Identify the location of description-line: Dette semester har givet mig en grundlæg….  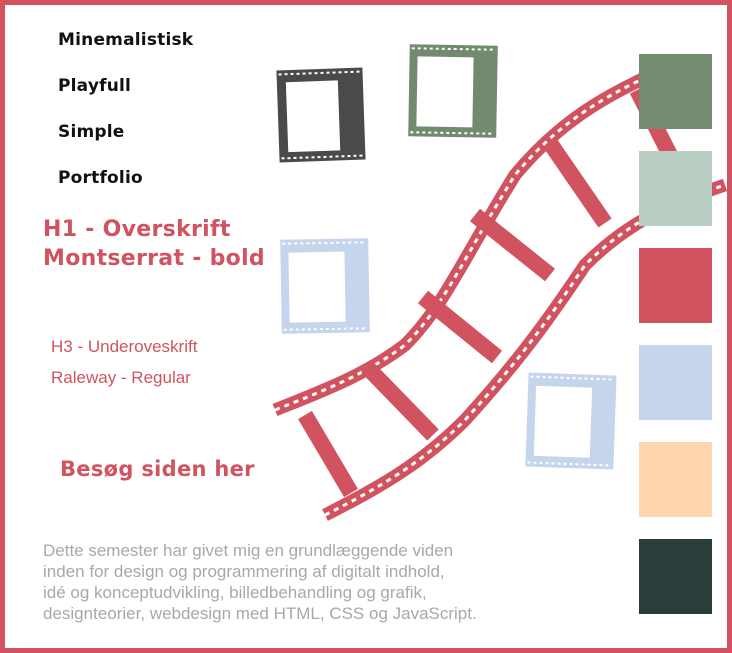
(248, 550).